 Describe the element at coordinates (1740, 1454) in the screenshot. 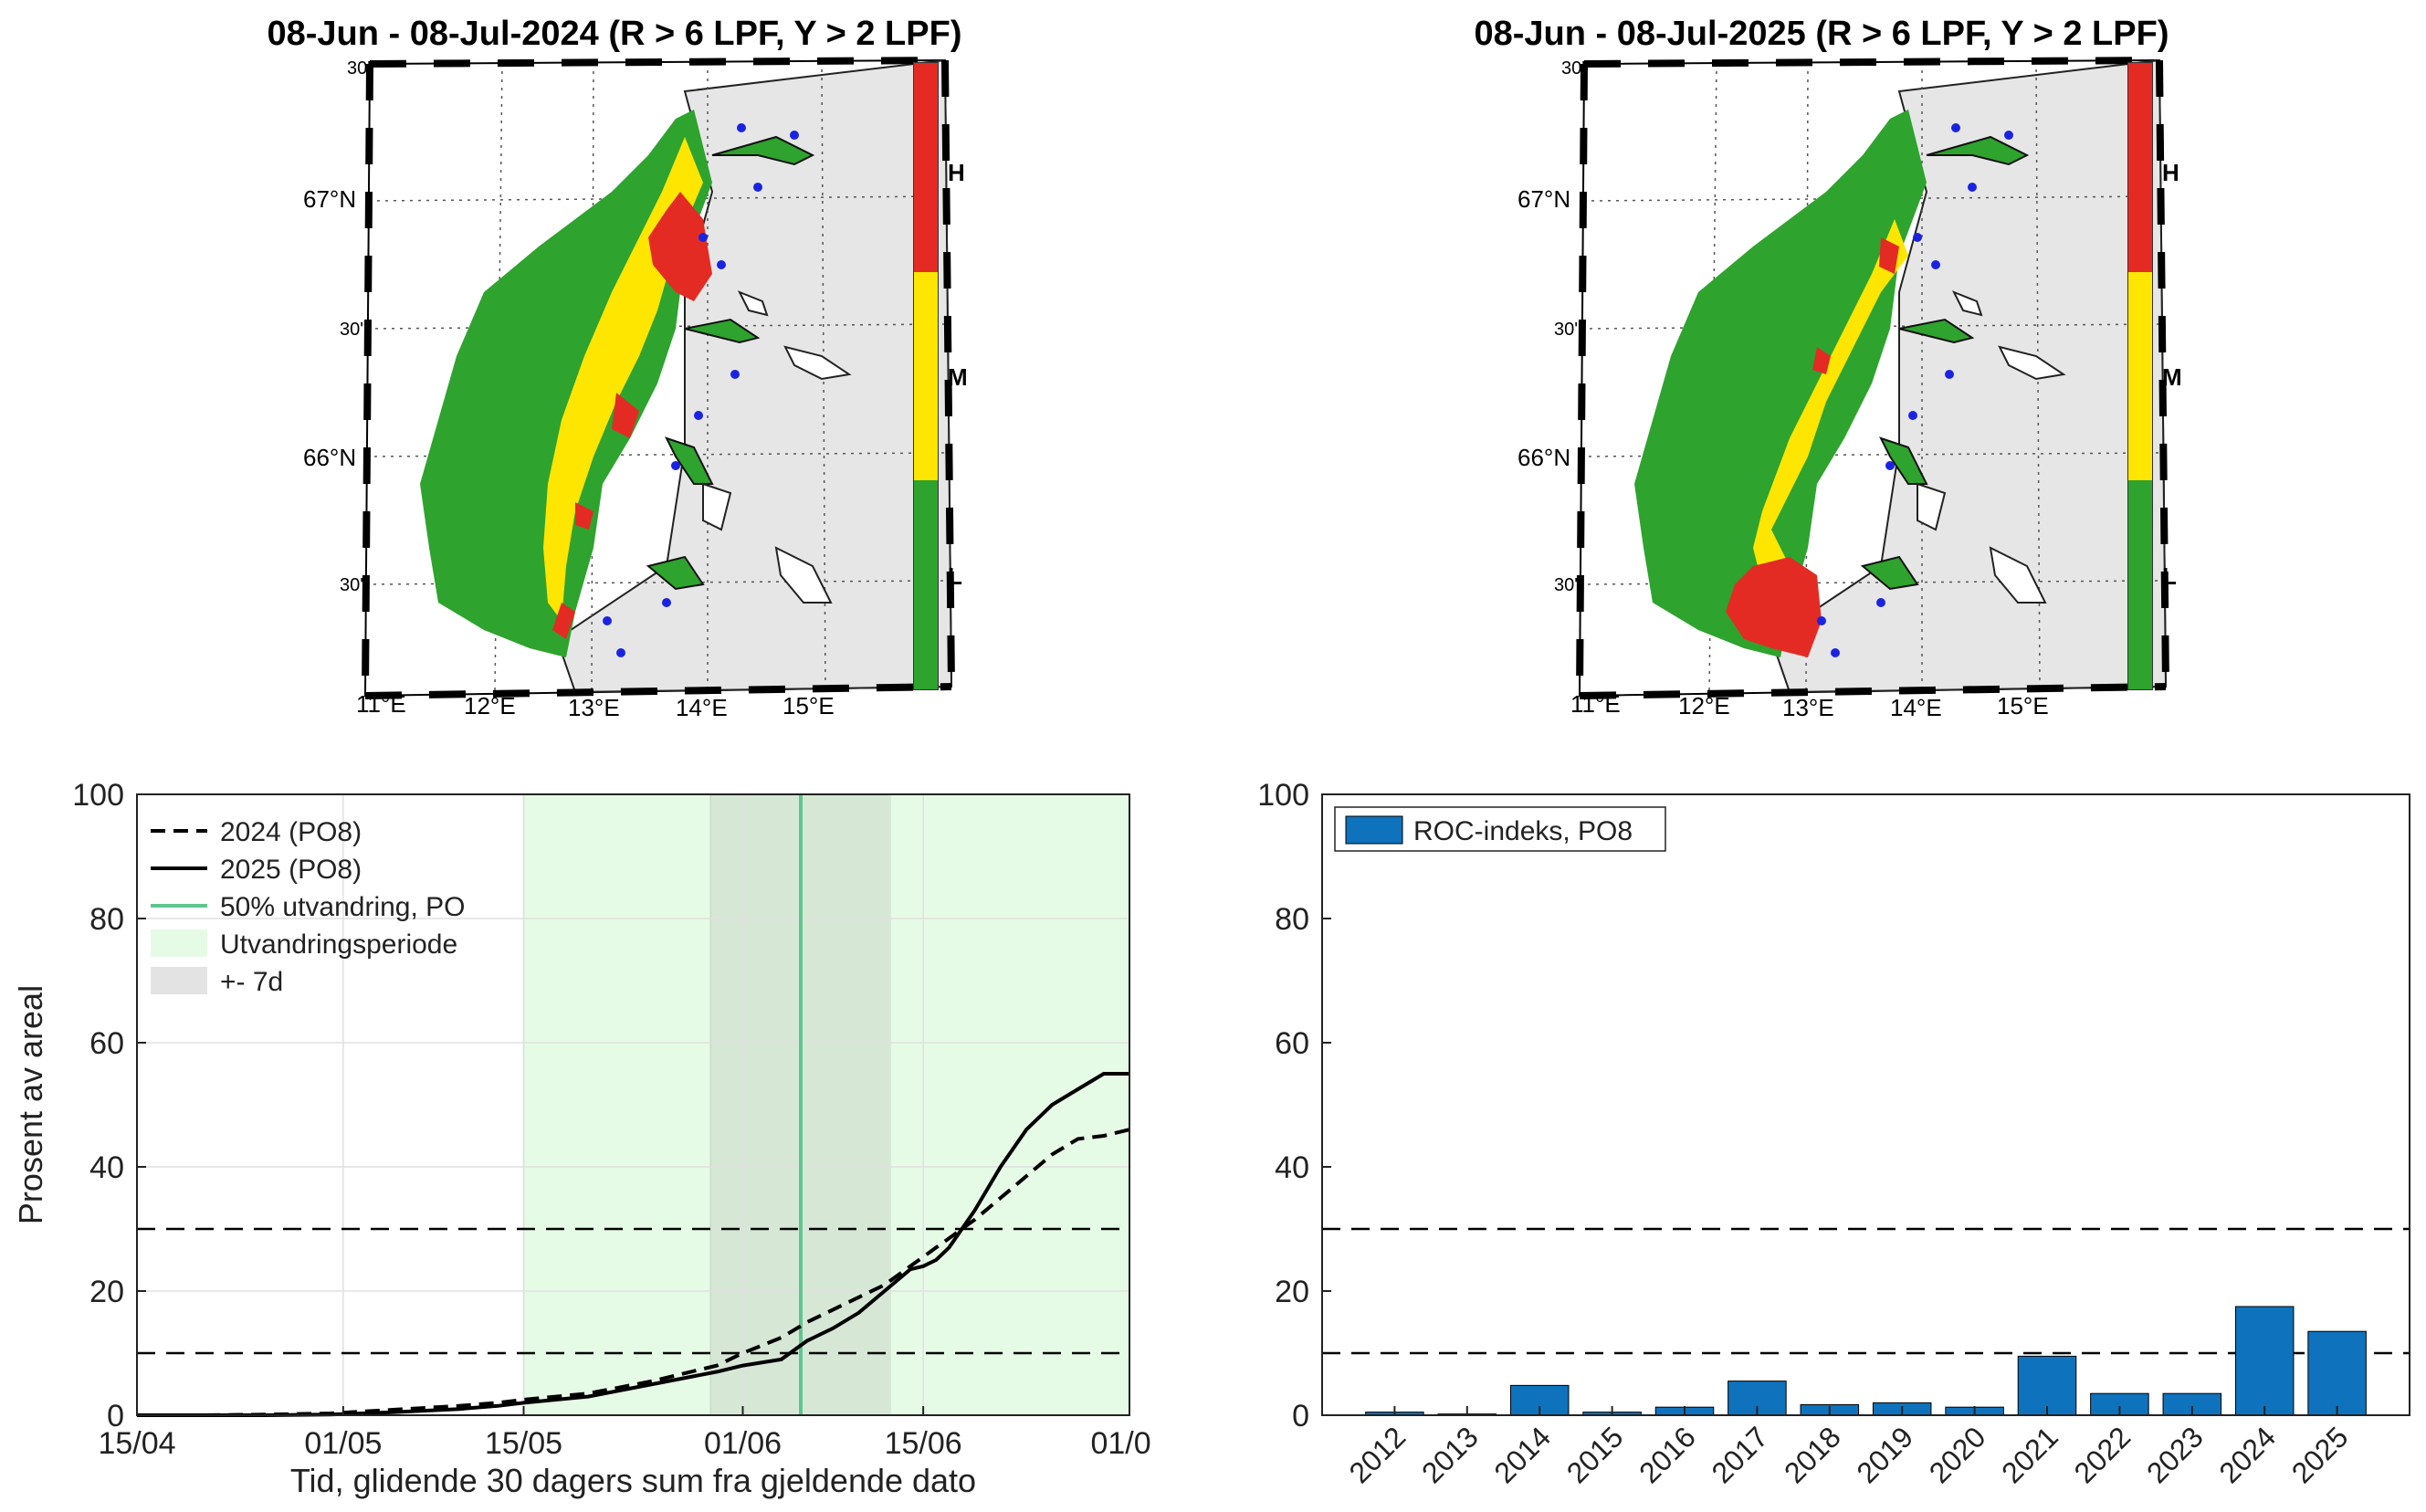

I see `x-tick-label: 2017` at that location.